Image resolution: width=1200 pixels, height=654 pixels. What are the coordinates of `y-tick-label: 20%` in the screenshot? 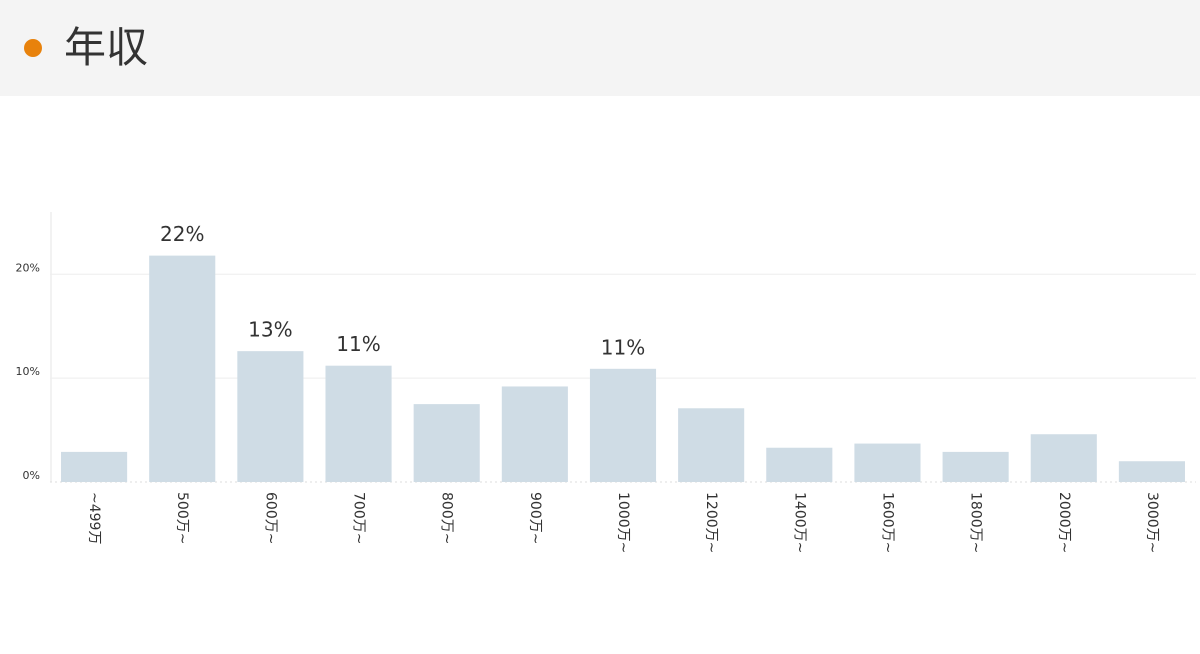 It's located at (28, 267).